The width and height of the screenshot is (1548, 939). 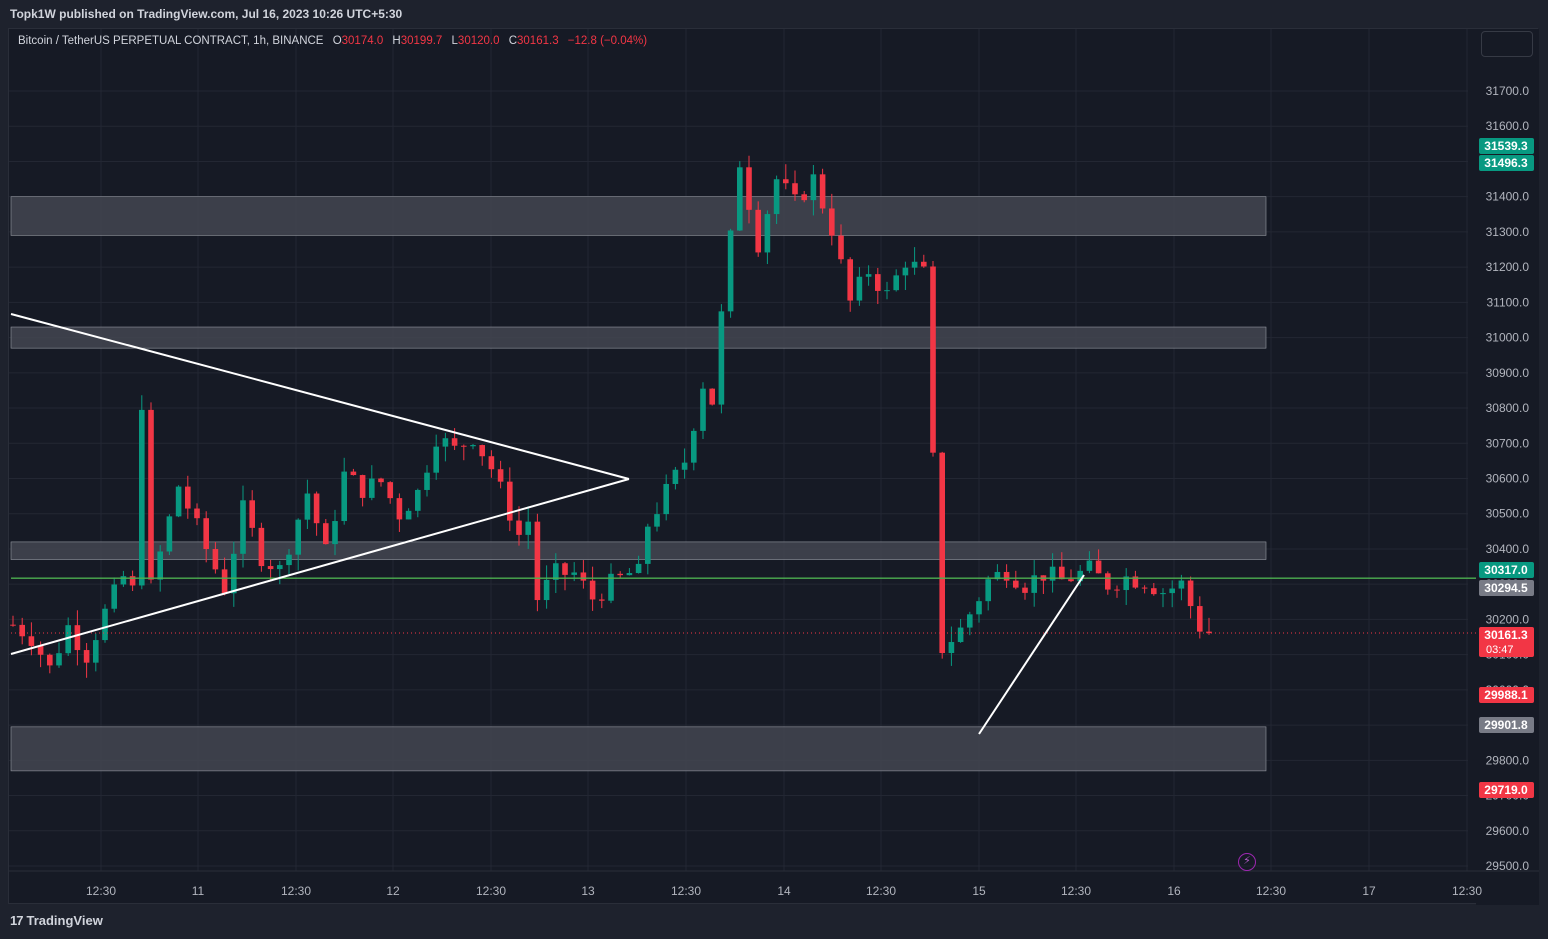 I want to click on price-tick-label: 31200.0, so click(x=1508, y=267).